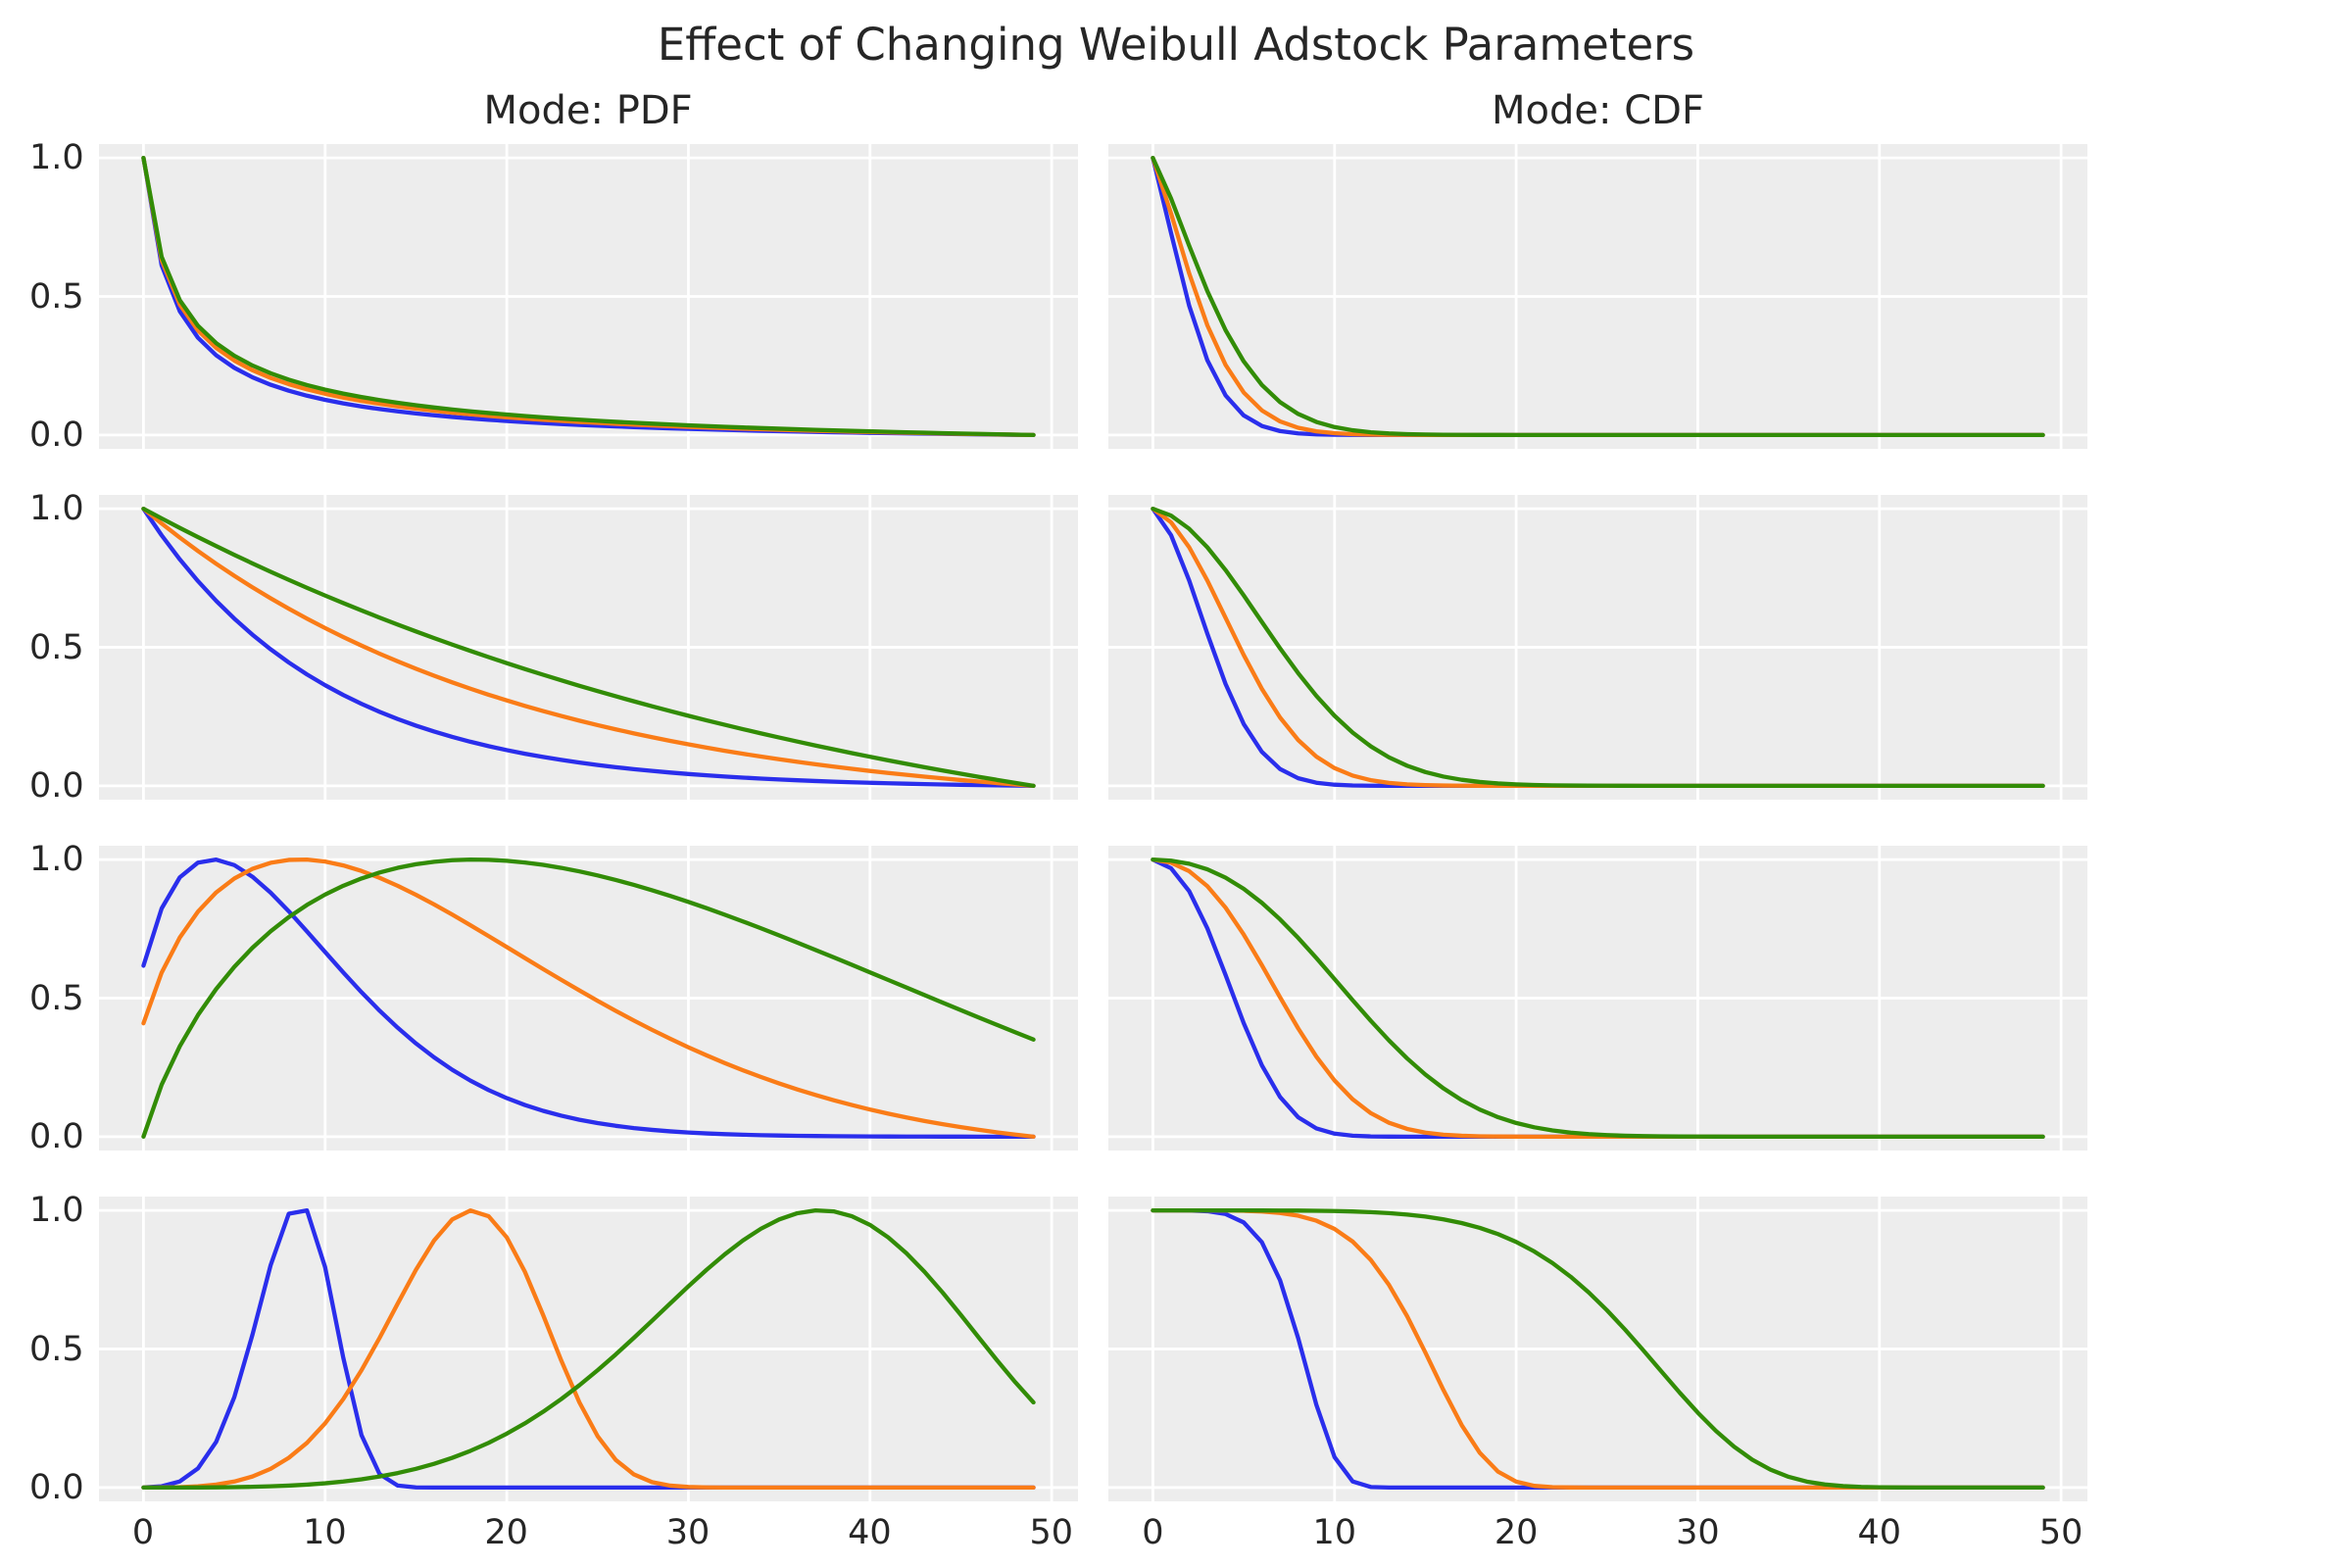 The height and width of the screenshot is (1568, 2352). I want to click on subplot-title-pdf: Mode: PDF, so click(588, 110).